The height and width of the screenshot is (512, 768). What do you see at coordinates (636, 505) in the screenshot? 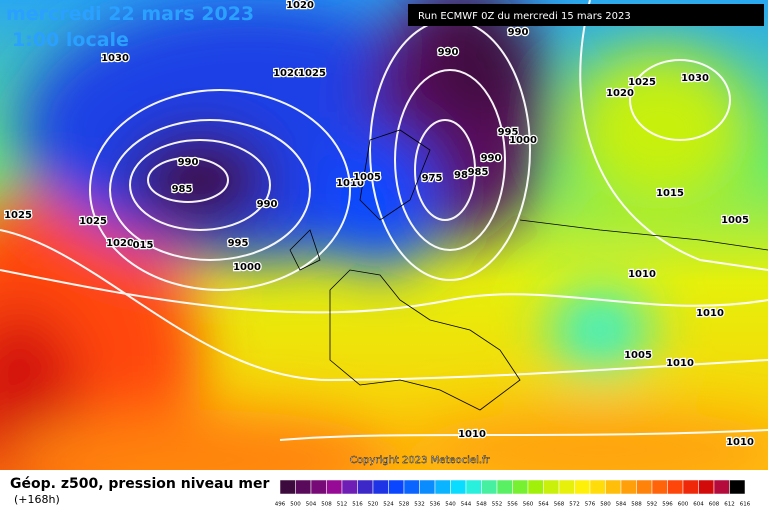
I see `legend-label: 588` at bounding box center [636, 505].